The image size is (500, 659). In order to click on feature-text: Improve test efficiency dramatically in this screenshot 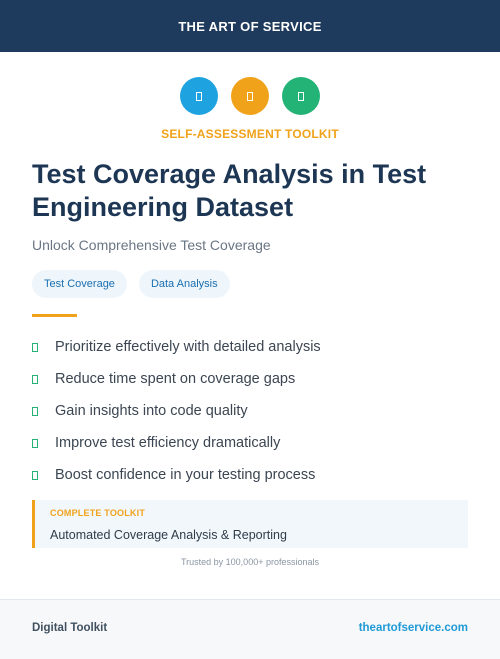, I will do `click(168, 443)`.